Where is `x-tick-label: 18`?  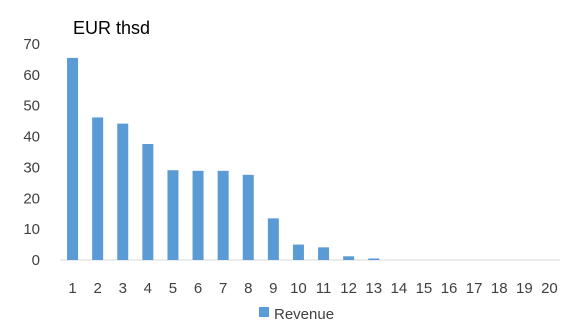
x-tick-label: 18 is located at coordinates (499, 288).